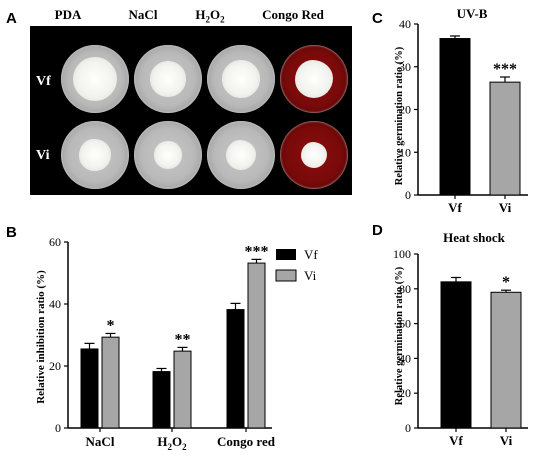 This screenshot has width=550, height=460. Describe the element at coordinates (55, 304) in the screenshot. I see `chart-b-ytick-label: 40` at that location.